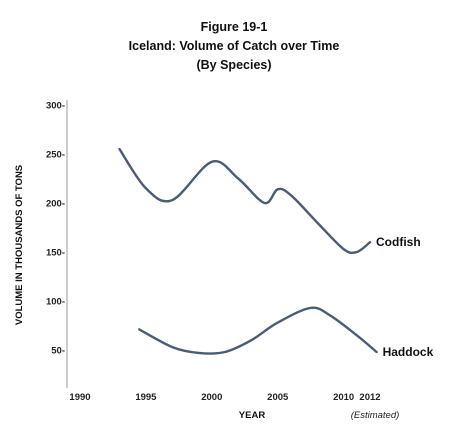 The image size is (467, 447). What do you see at coordinates (252, 415) in the screenshot?
I see `x-axis-label: YEAR` at bounding box center [252, 415].